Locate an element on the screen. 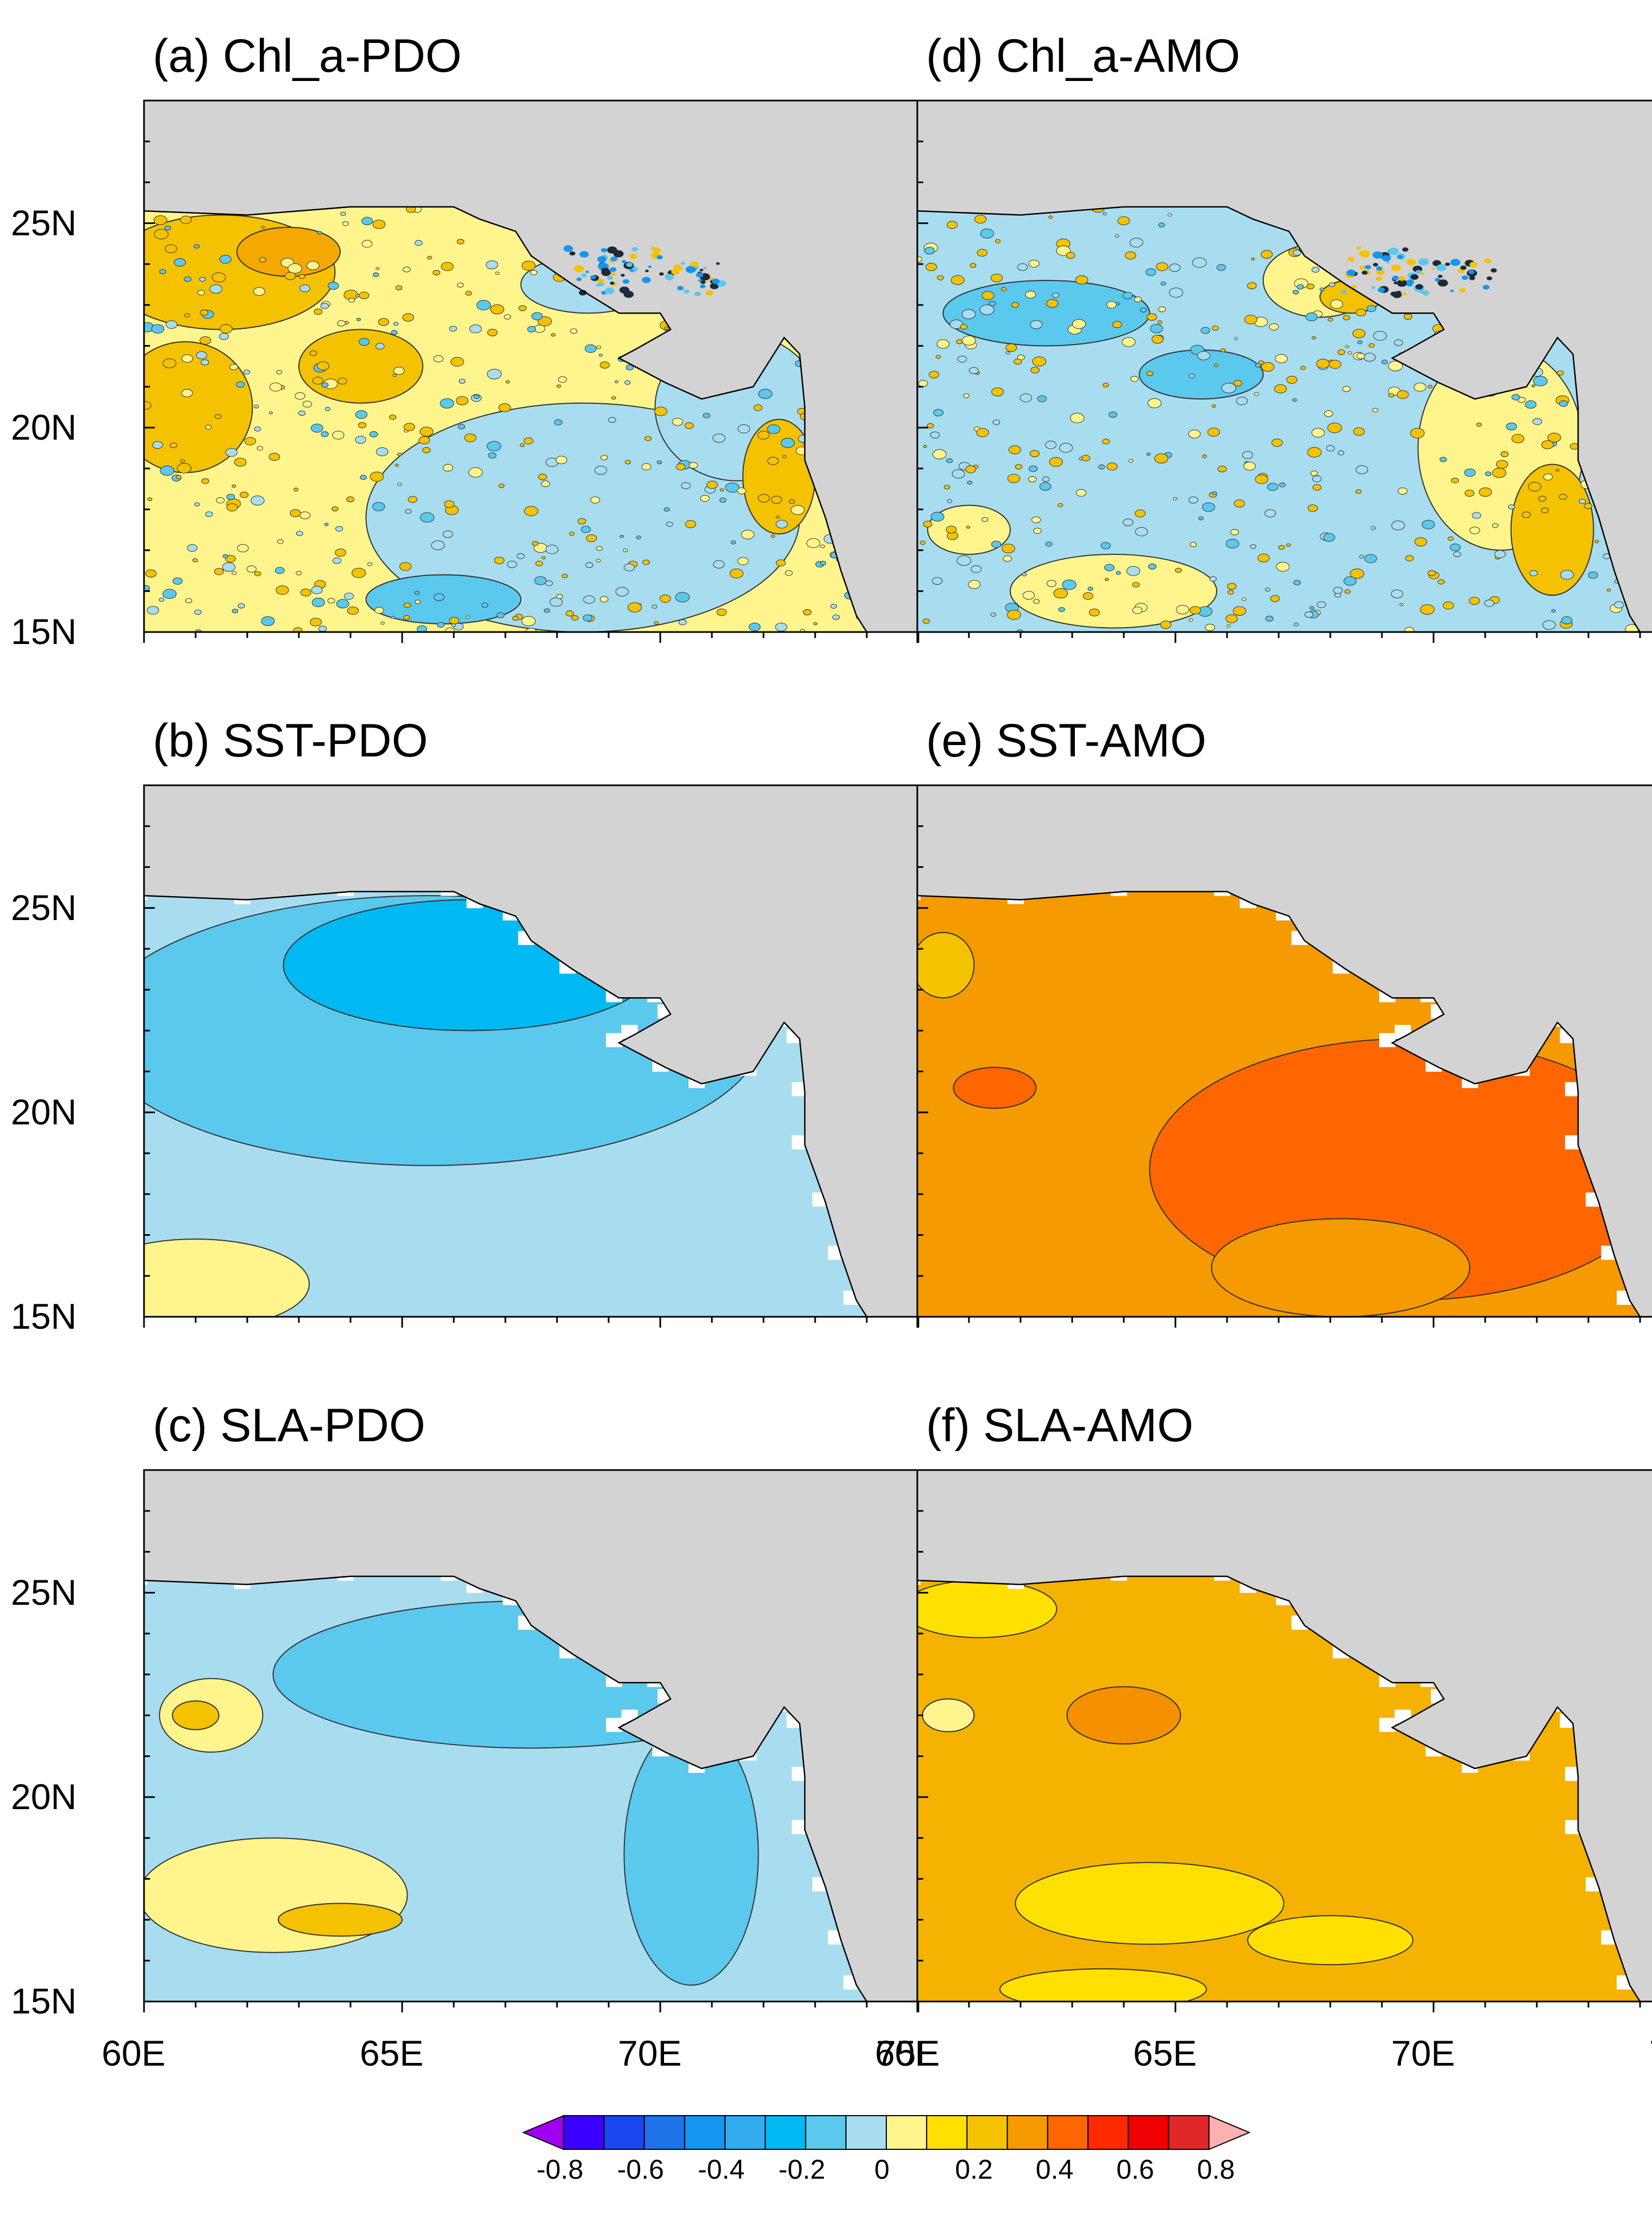 This screenshot has width=1652, height=2214. contour-patch is located at coordinates (1113, 591).